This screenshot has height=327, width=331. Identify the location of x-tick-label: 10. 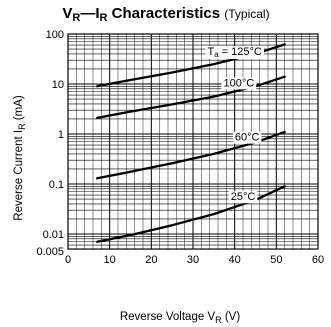
(110, 260).